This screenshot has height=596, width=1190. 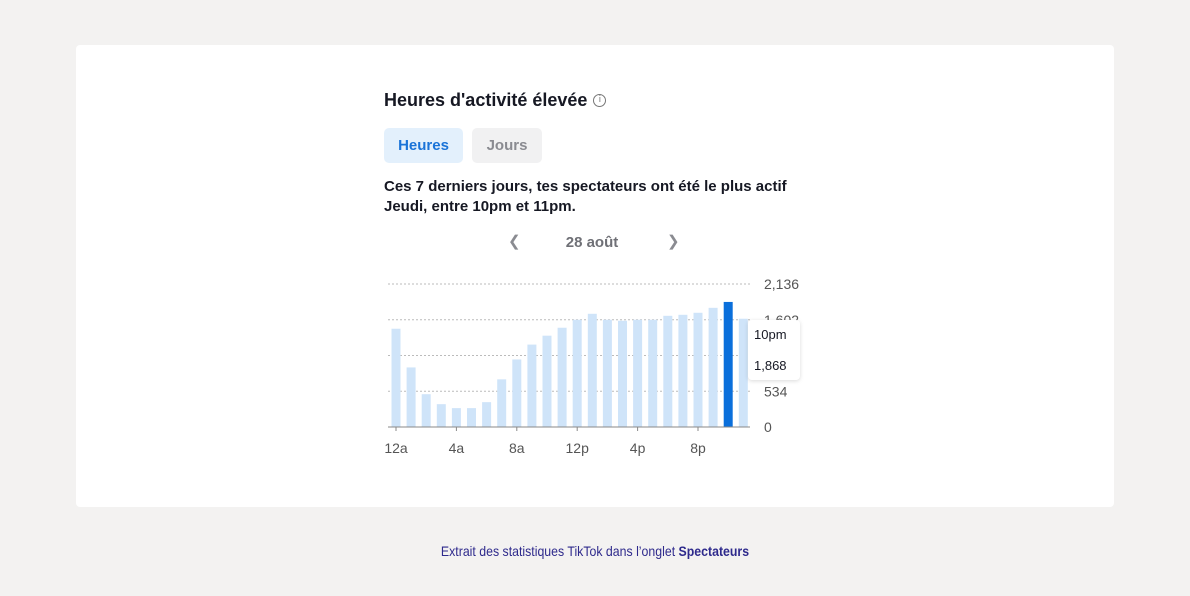 I want to click on y-tick-label: 534, so click(x=776, y=391).